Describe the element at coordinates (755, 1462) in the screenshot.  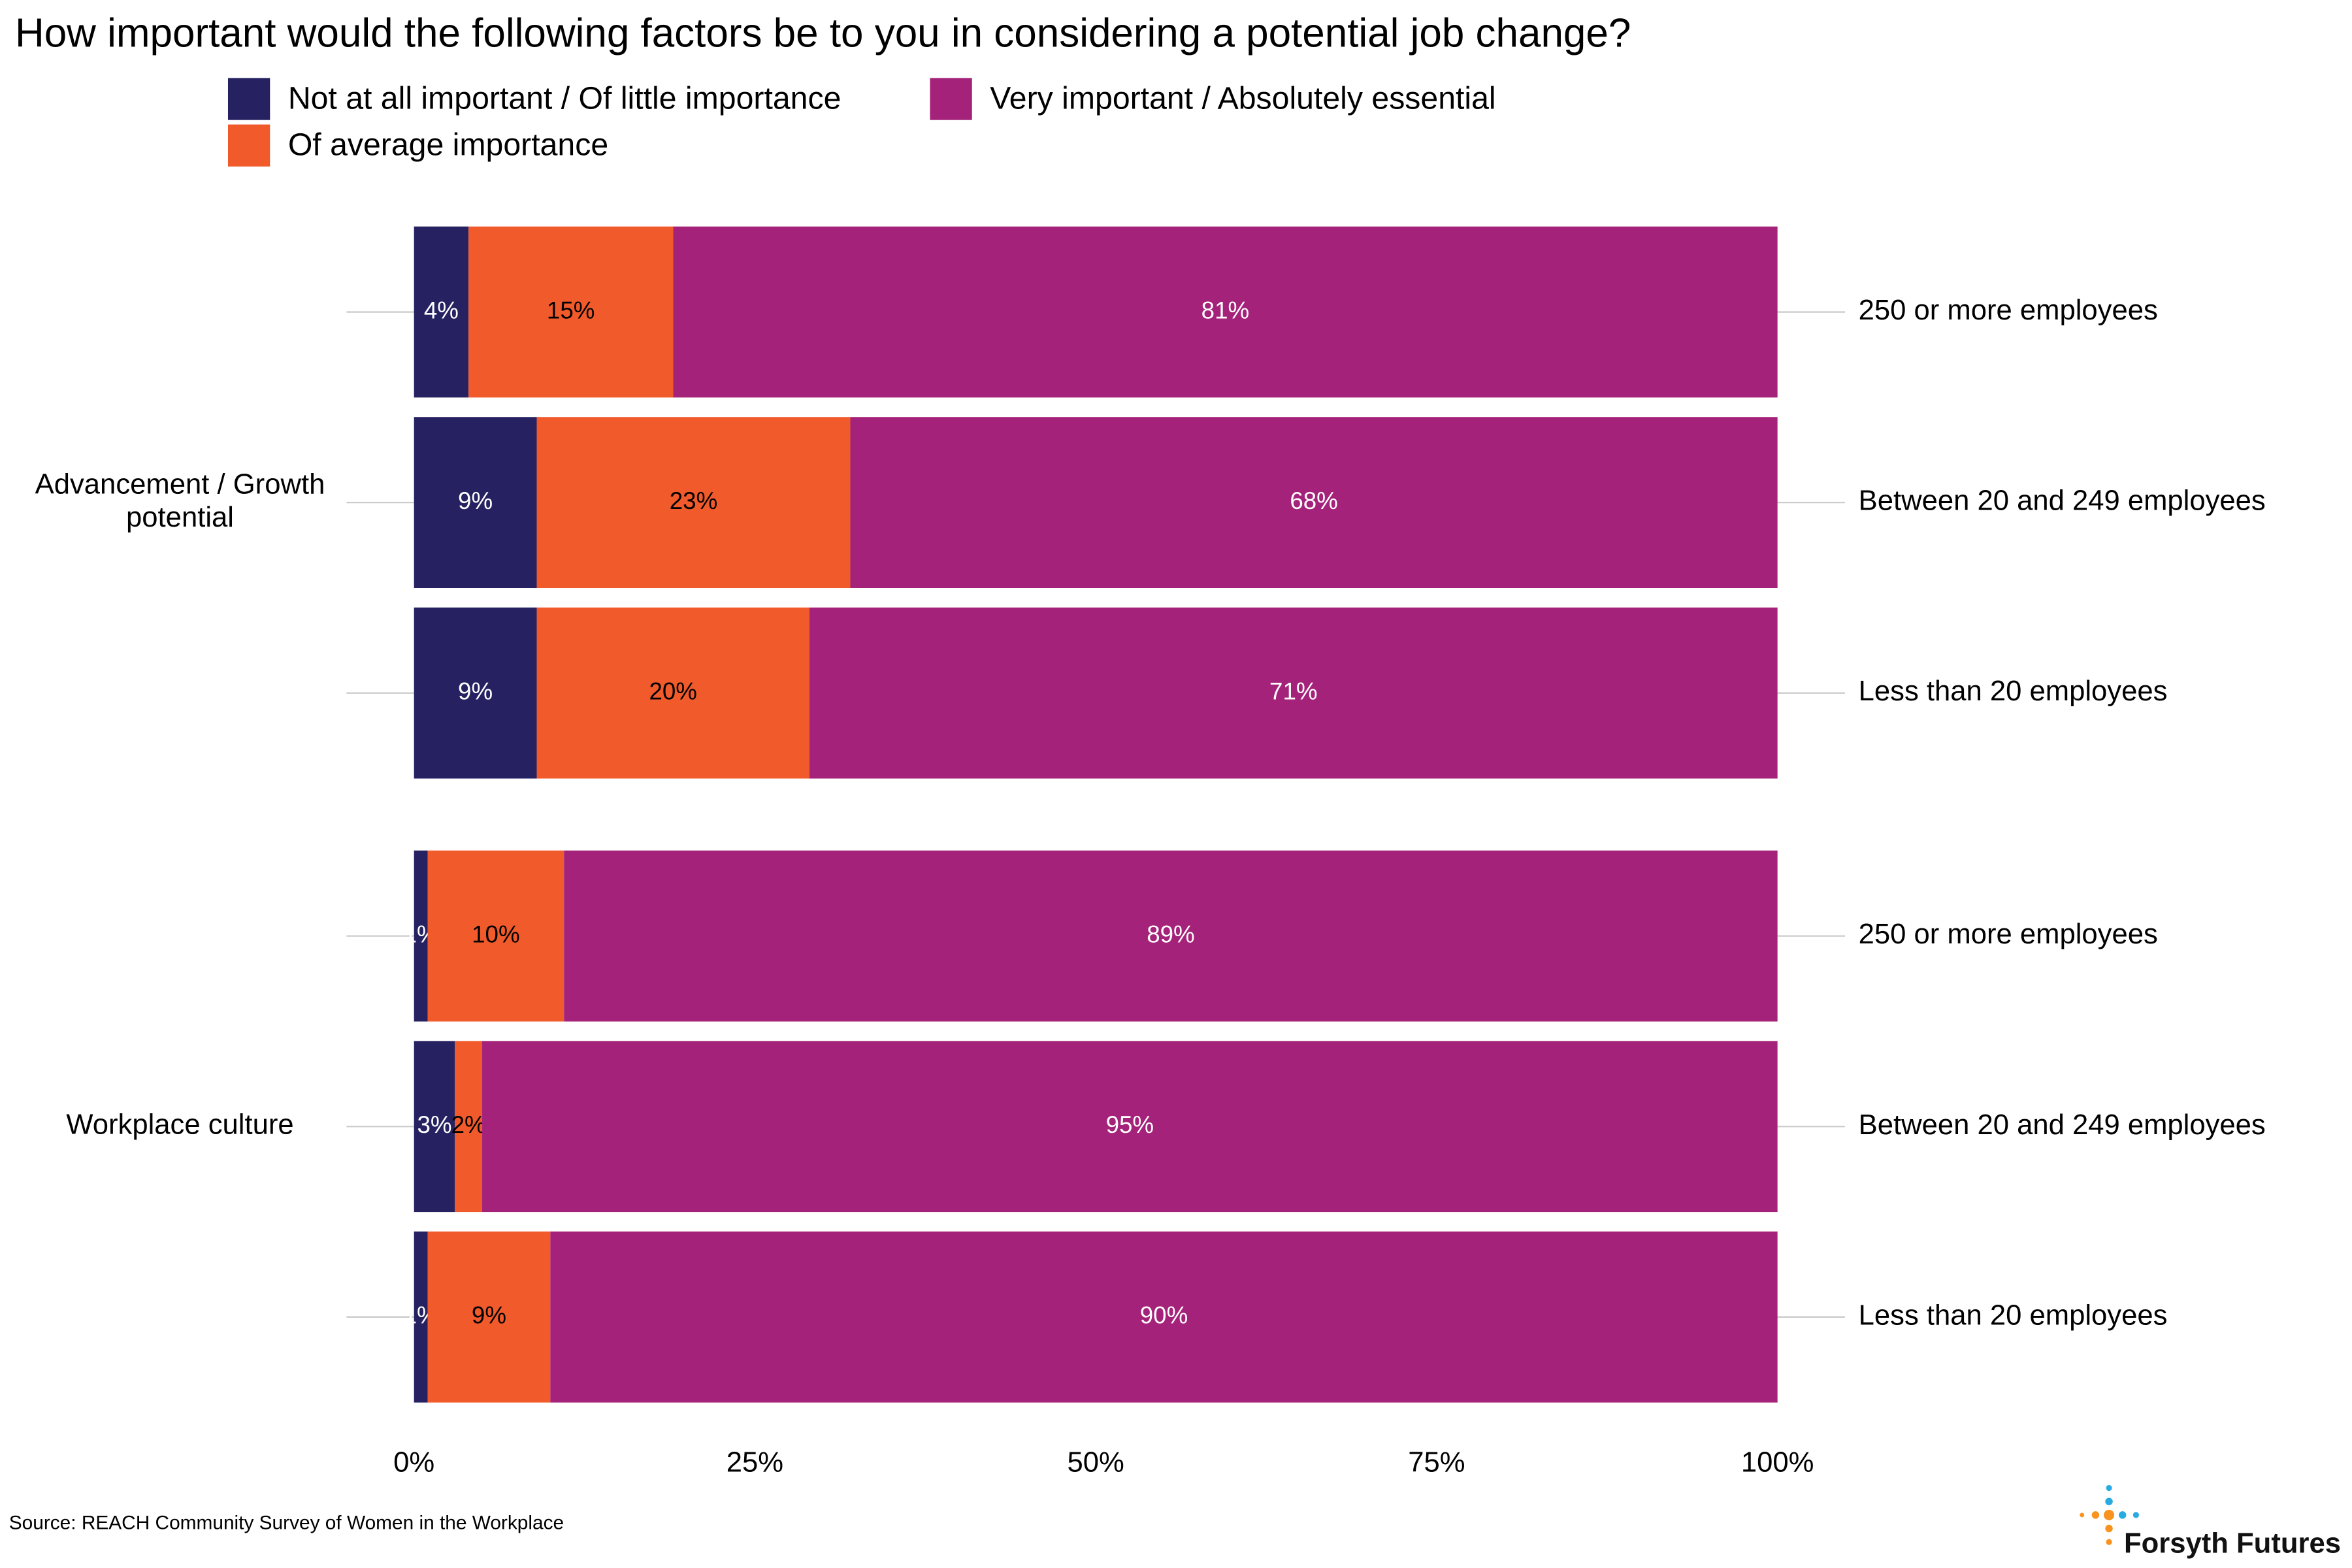
I see `x-tick-label: 25%` at that location.